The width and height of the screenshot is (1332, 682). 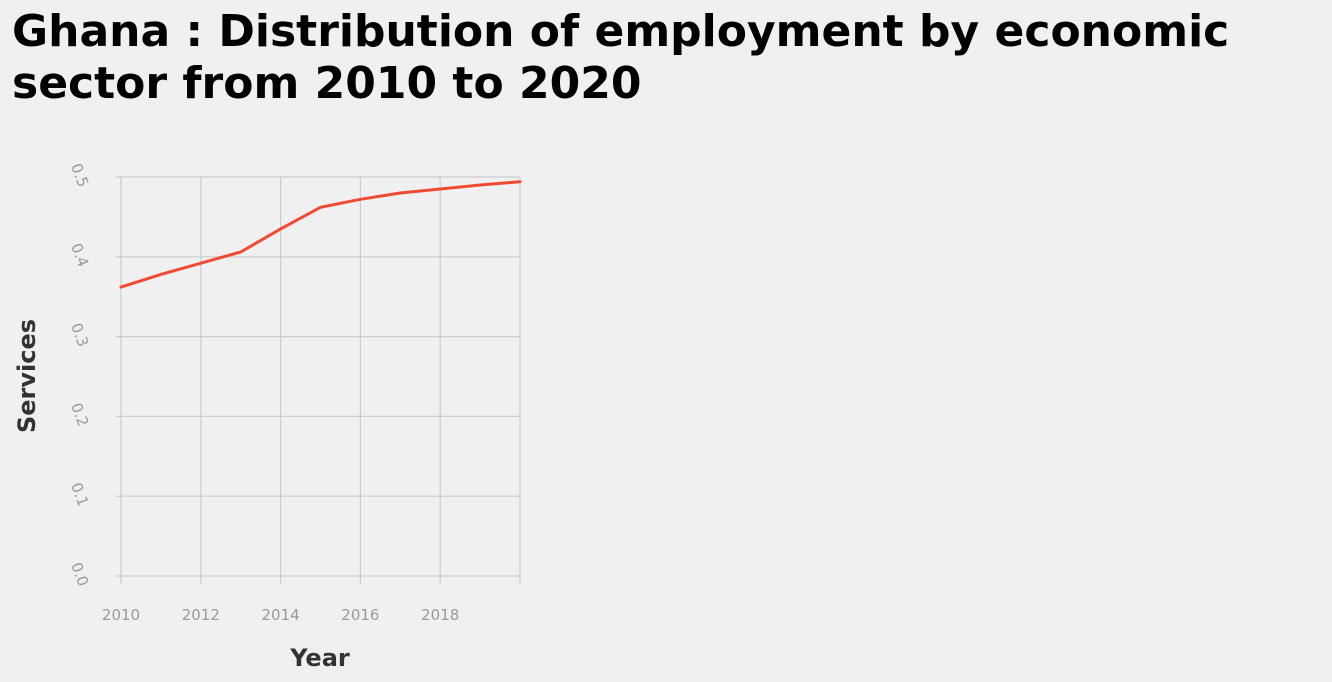 I want to click on y-tick-label: 0.1, so click(x=79, y=494).